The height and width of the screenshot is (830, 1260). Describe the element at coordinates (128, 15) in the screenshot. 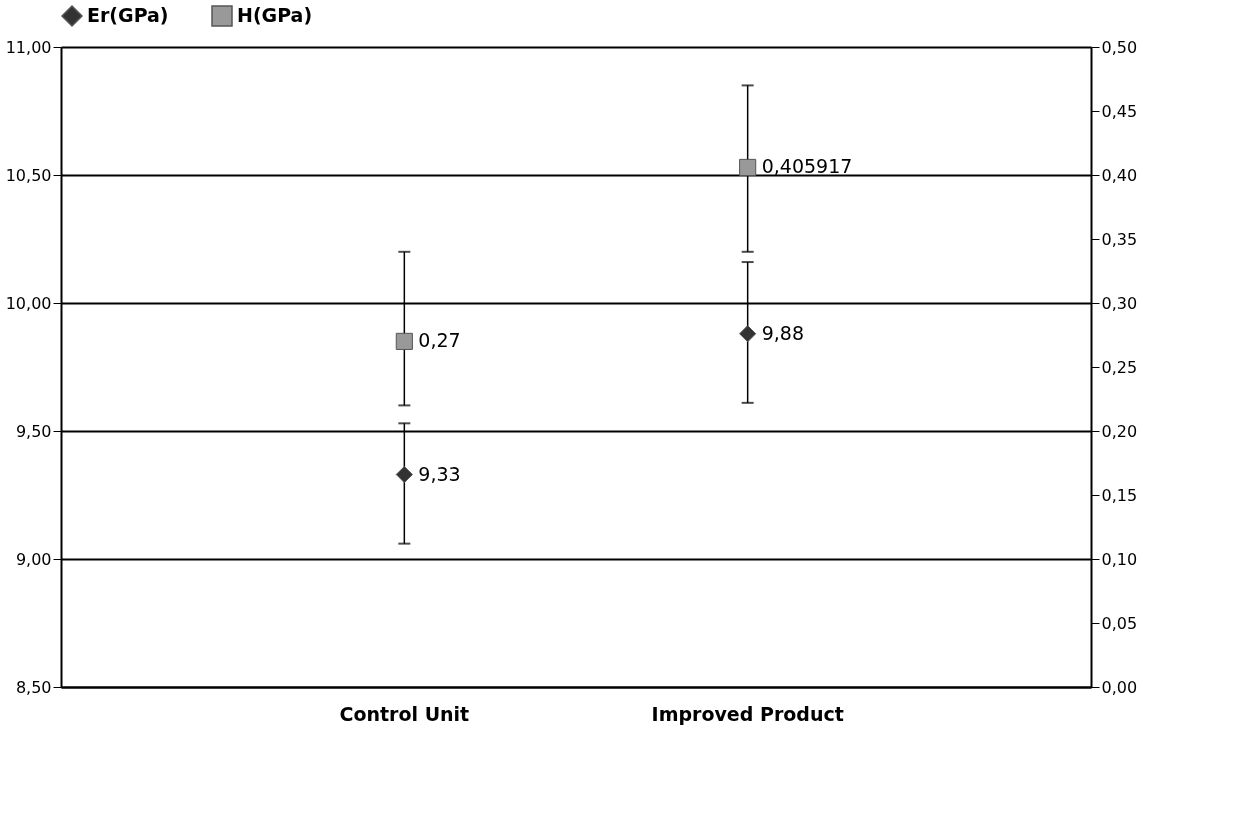

I see `legend-label: Er(GPa)` at that location.